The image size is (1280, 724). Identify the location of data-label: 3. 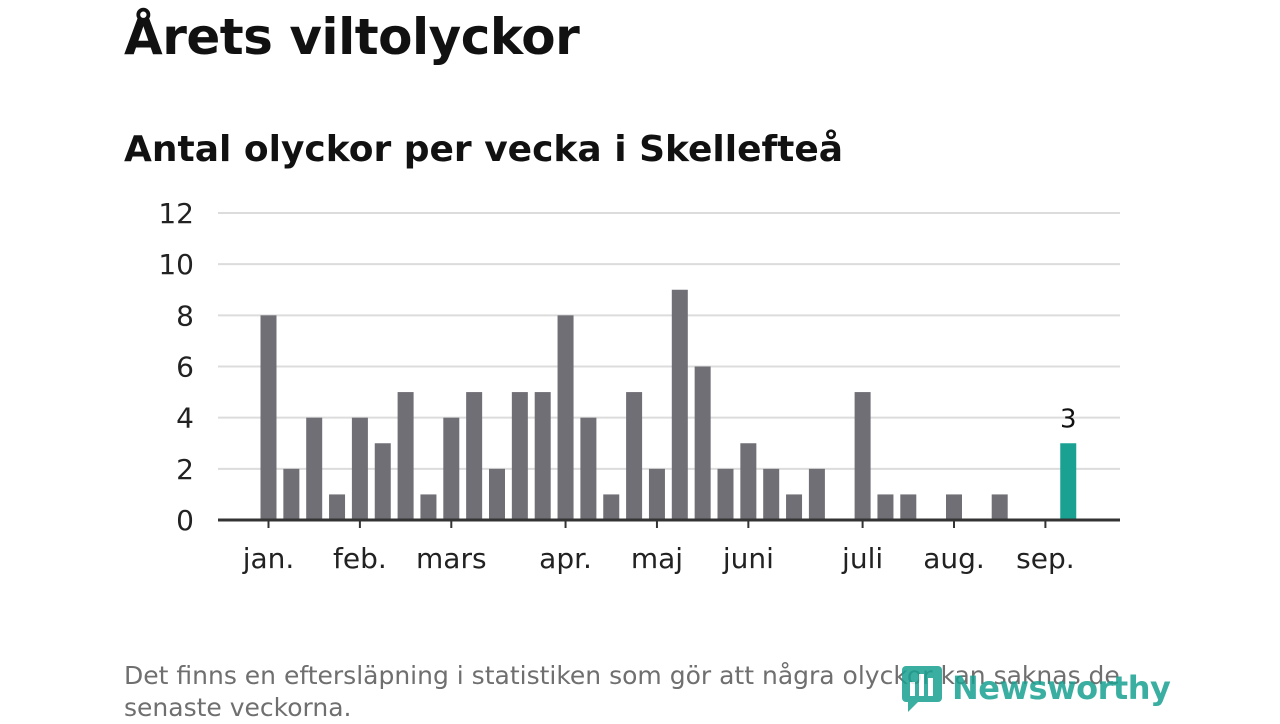
(1068, 419).